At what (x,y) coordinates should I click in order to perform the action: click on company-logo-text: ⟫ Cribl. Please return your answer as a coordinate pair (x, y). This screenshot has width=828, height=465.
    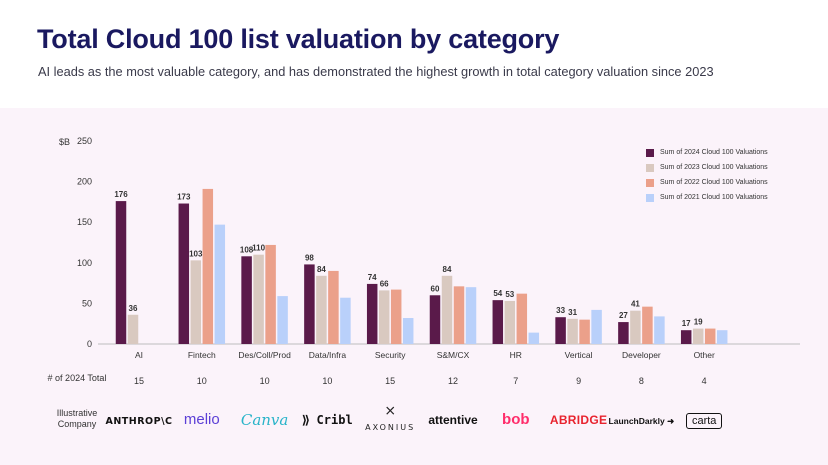
    Looking at the image, I should click on (327, 420).